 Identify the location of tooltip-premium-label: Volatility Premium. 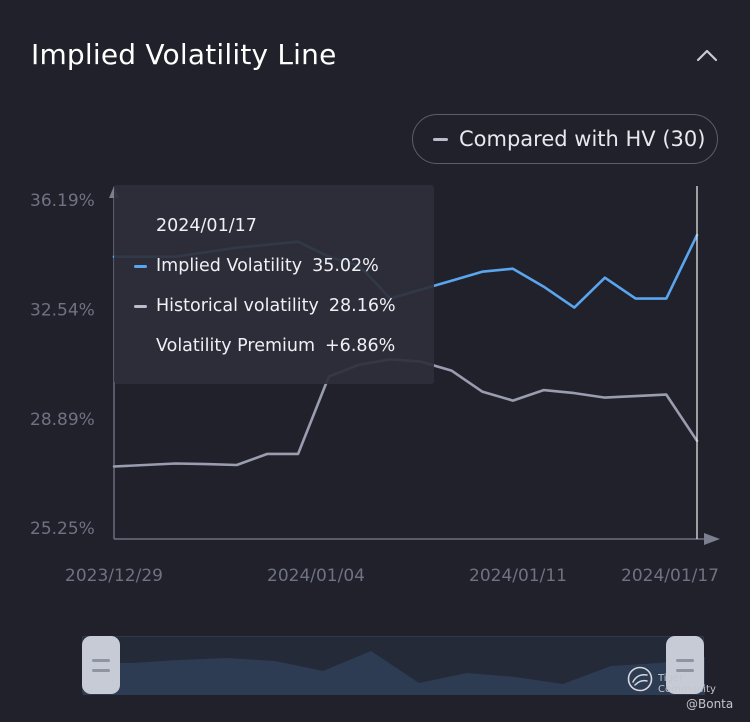
(236, 346).